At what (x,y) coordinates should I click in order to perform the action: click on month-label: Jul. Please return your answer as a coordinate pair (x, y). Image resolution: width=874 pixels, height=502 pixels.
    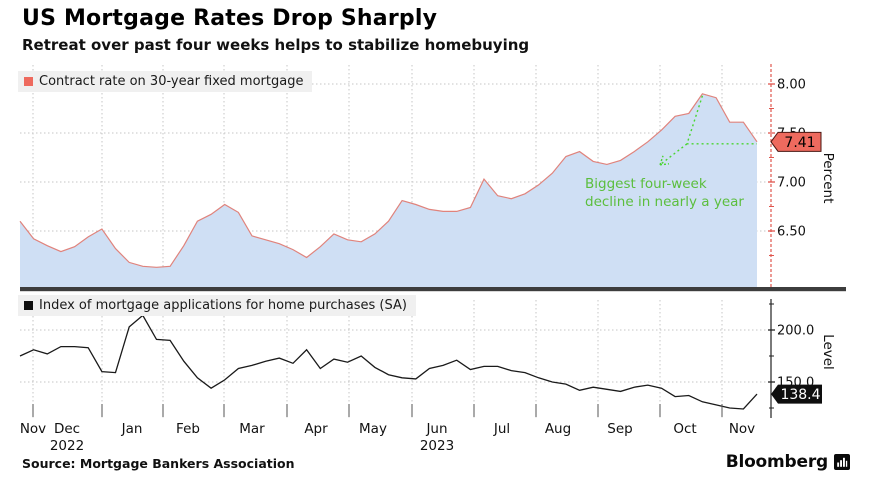
    Looking at the image, I should click on (501, 429).